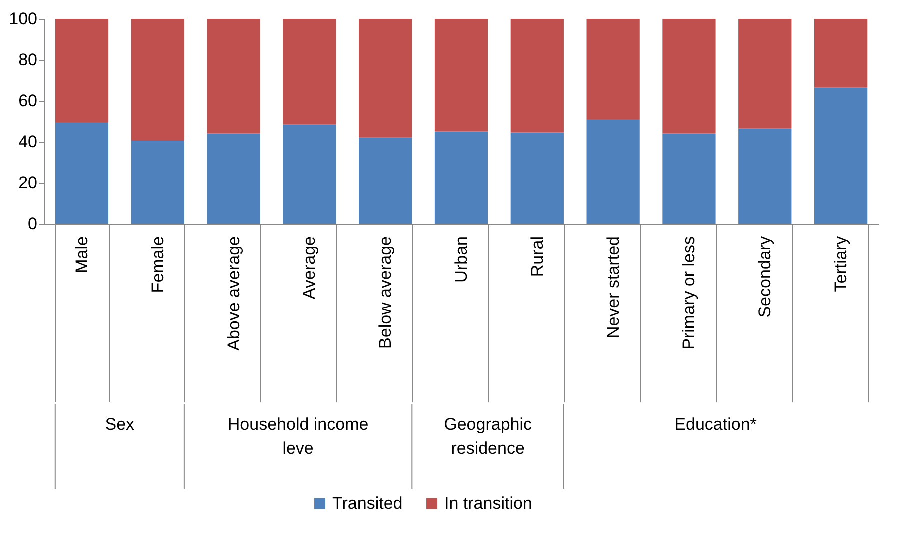  I want to click on y-tick-label: 80, so click(28, 60).